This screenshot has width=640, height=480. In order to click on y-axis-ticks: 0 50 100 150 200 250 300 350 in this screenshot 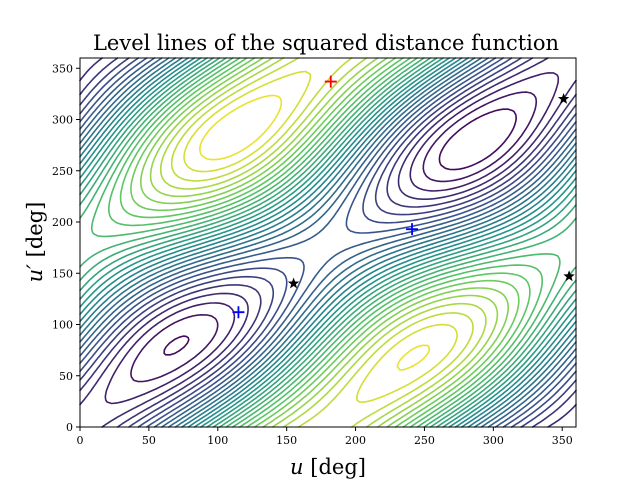, I will do `click(66, 248)`.